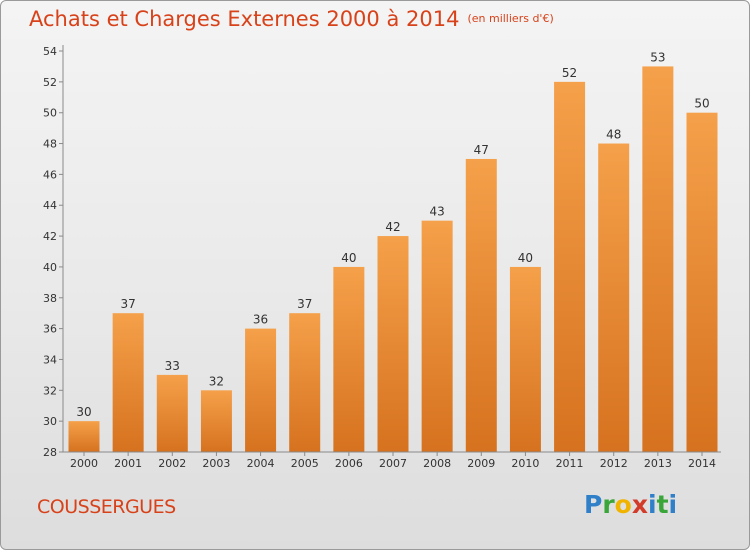 This screenshot has height=550, width=750. What do you see at coordinates (525, 463) in the screenshot?
I see `x-tick-label: 2010` at bounding box center [525, 463].